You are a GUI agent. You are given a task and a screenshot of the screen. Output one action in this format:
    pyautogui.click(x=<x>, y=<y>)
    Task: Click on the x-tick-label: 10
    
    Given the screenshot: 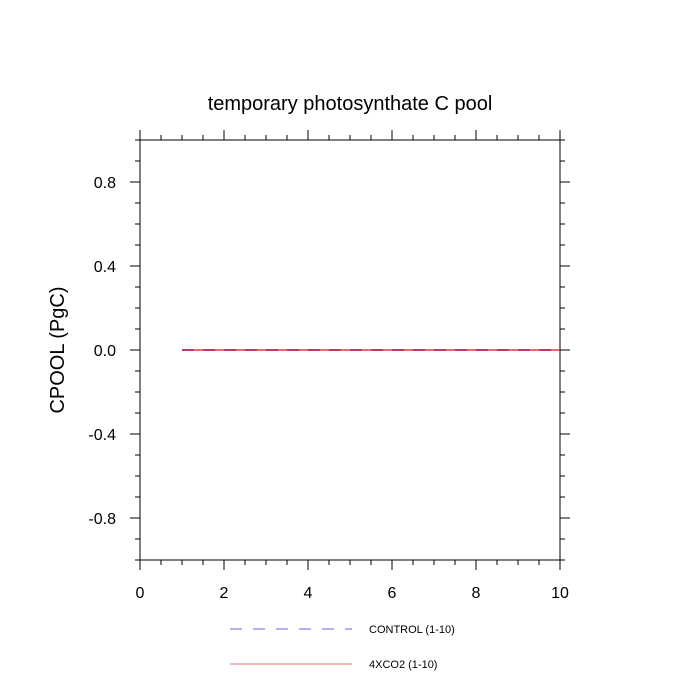 What is the action you would take?
    pyautogui.click(x=560, y=593)
    